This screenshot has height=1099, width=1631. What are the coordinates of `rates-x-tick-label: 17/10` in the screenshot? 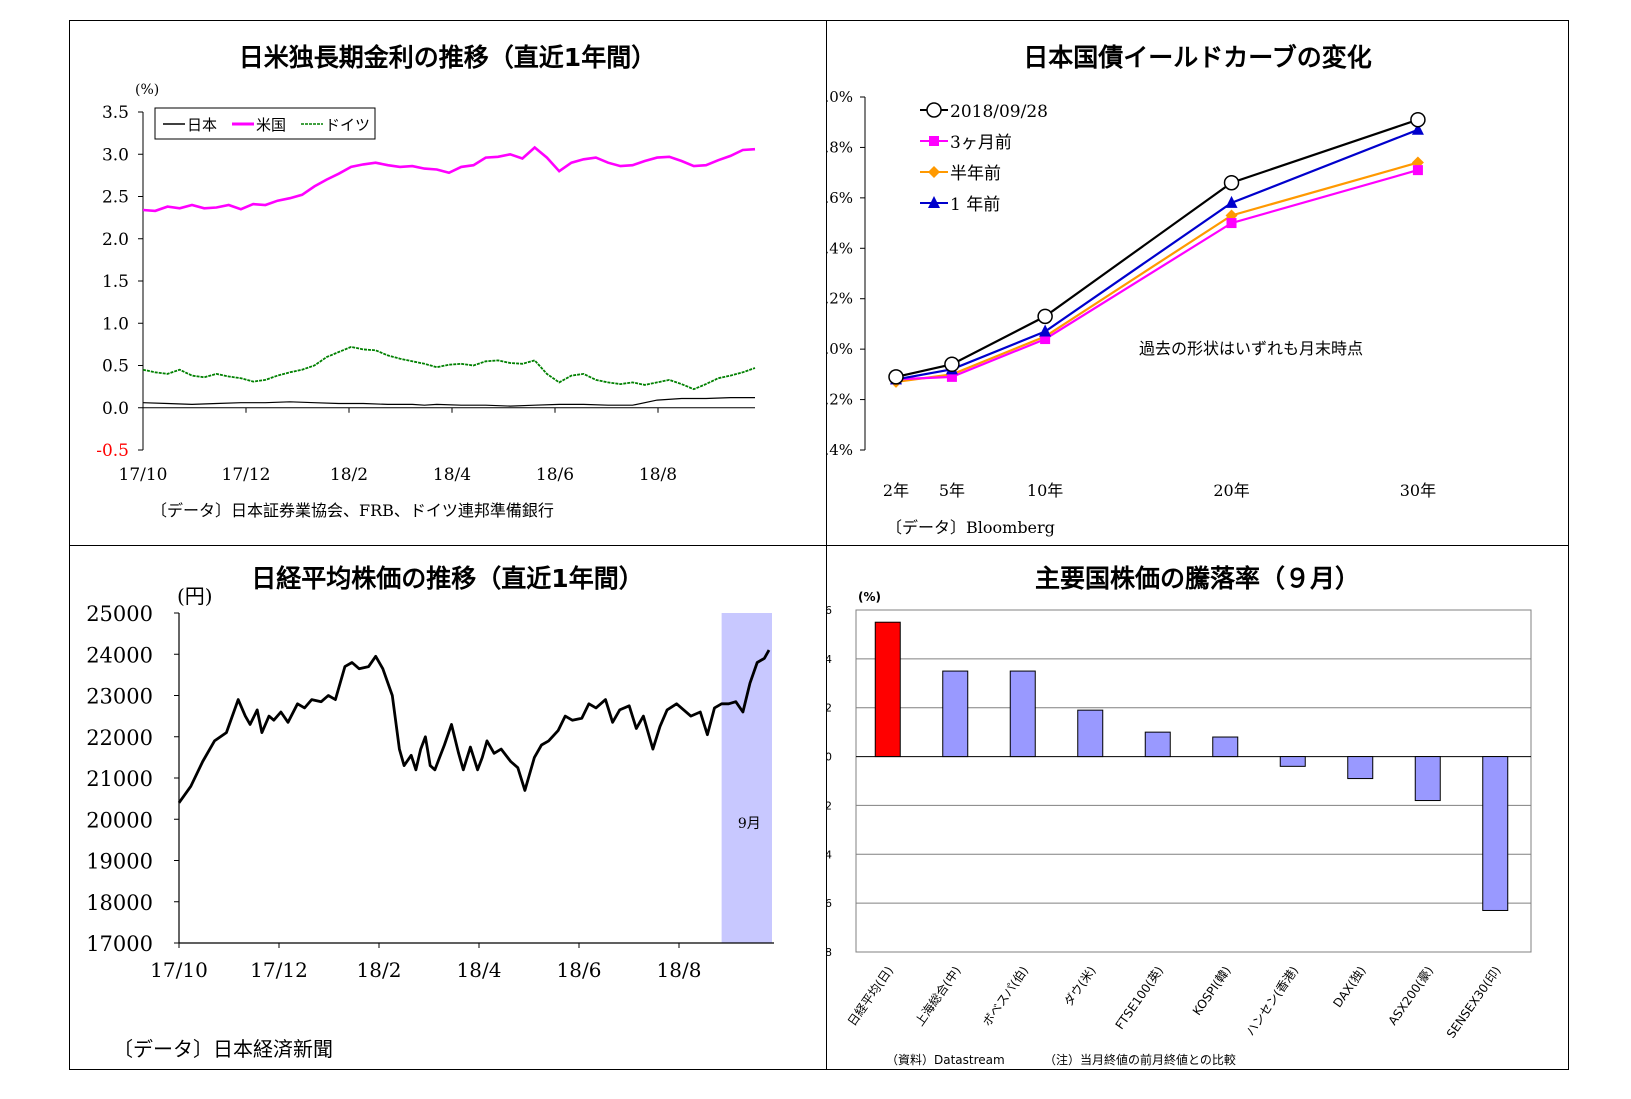 It's located at (143, 475).